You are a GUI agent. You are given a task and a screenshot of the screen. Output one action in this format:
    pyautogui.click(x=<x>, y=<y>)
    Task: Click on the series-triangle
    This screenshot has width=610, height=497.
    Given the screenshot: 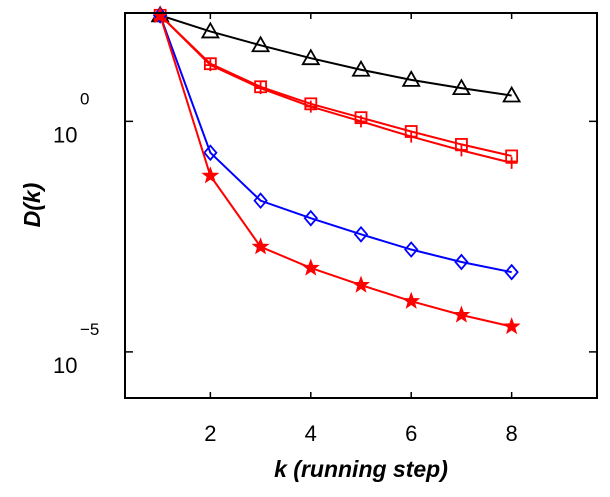 What is the action you would take?
    pyautogui.click(x=336, y=54)
    